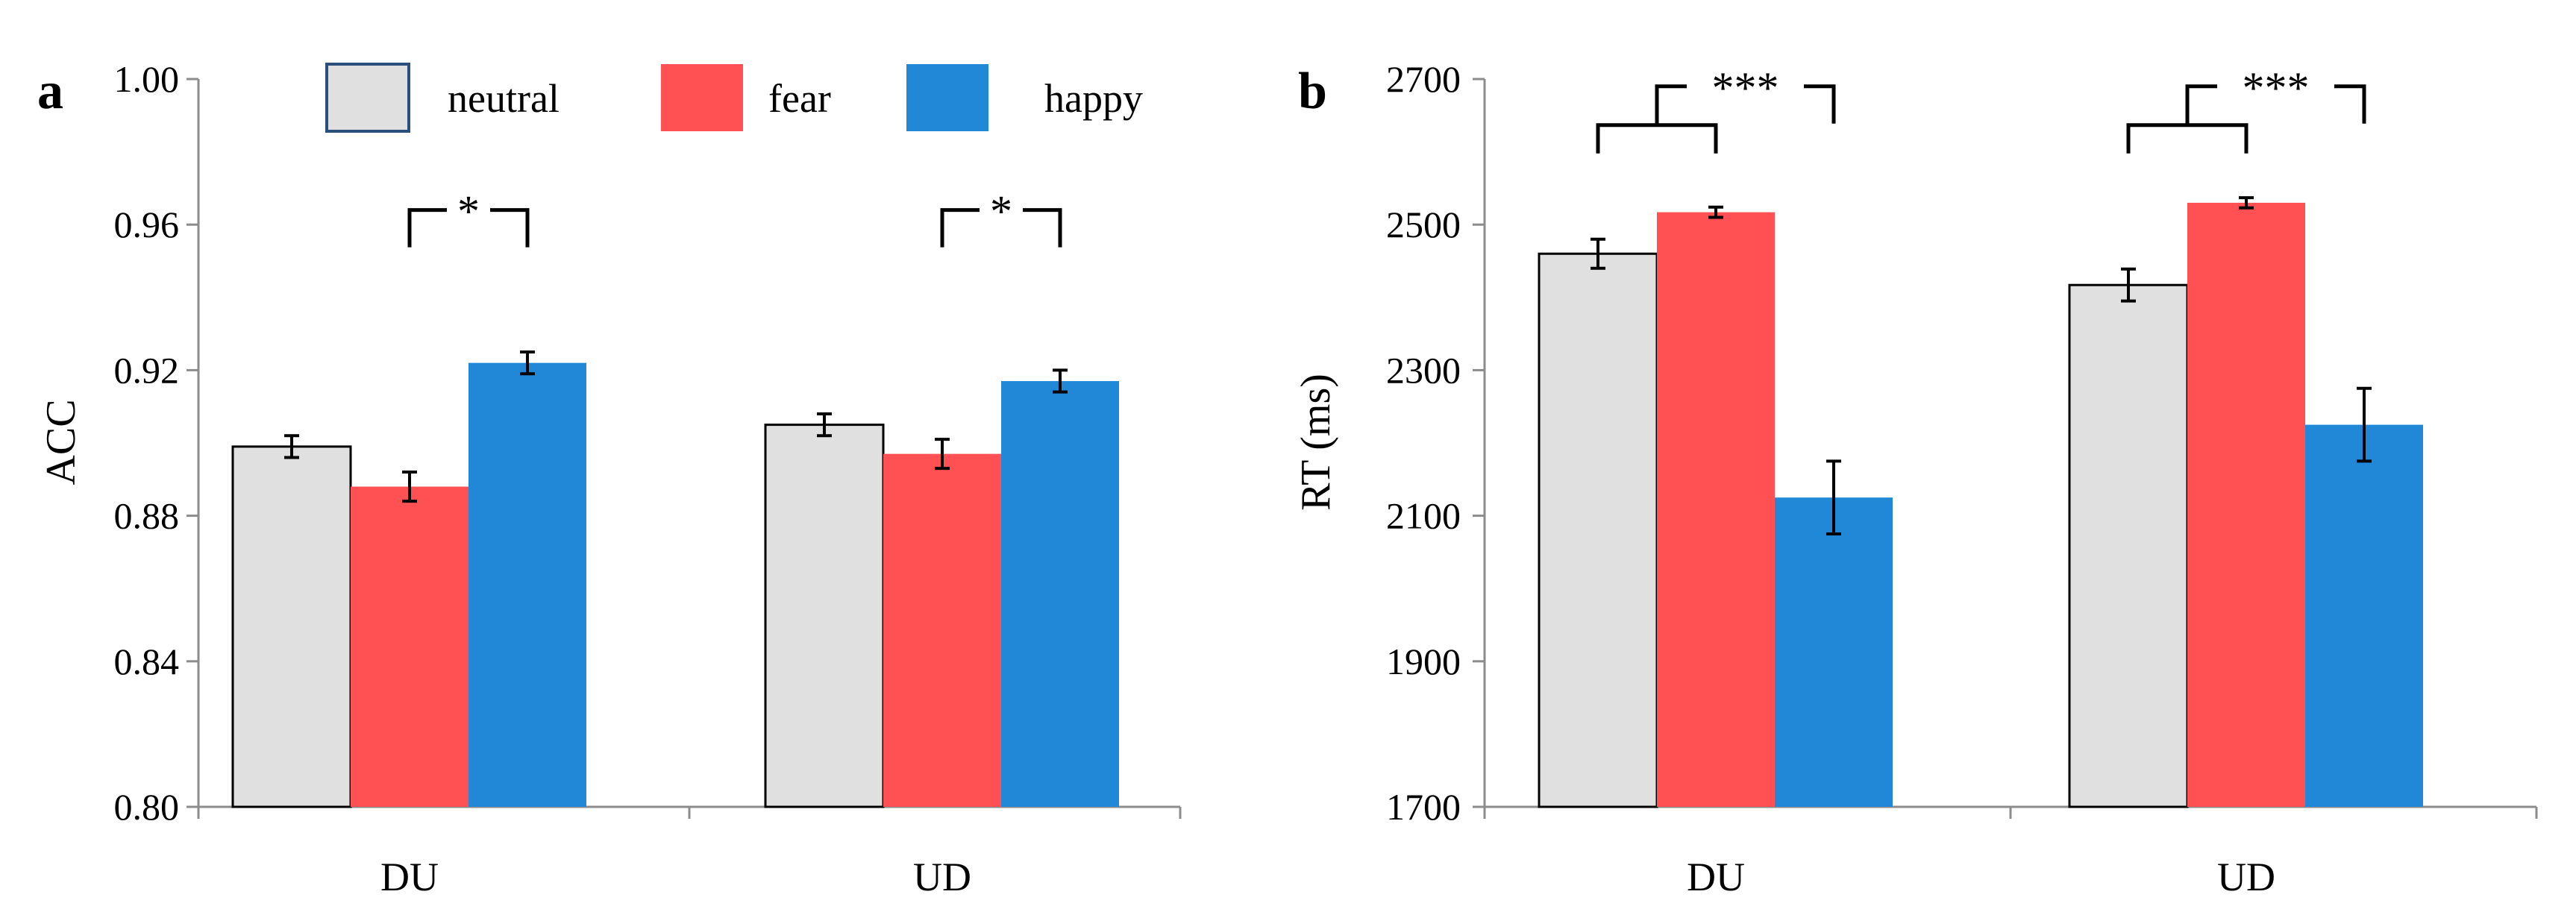 This screenshot has width=2576, height=912. Describe the element at coordinates (367, 98) in the screenshot. I see `legend-swatch-neutral` at that location.